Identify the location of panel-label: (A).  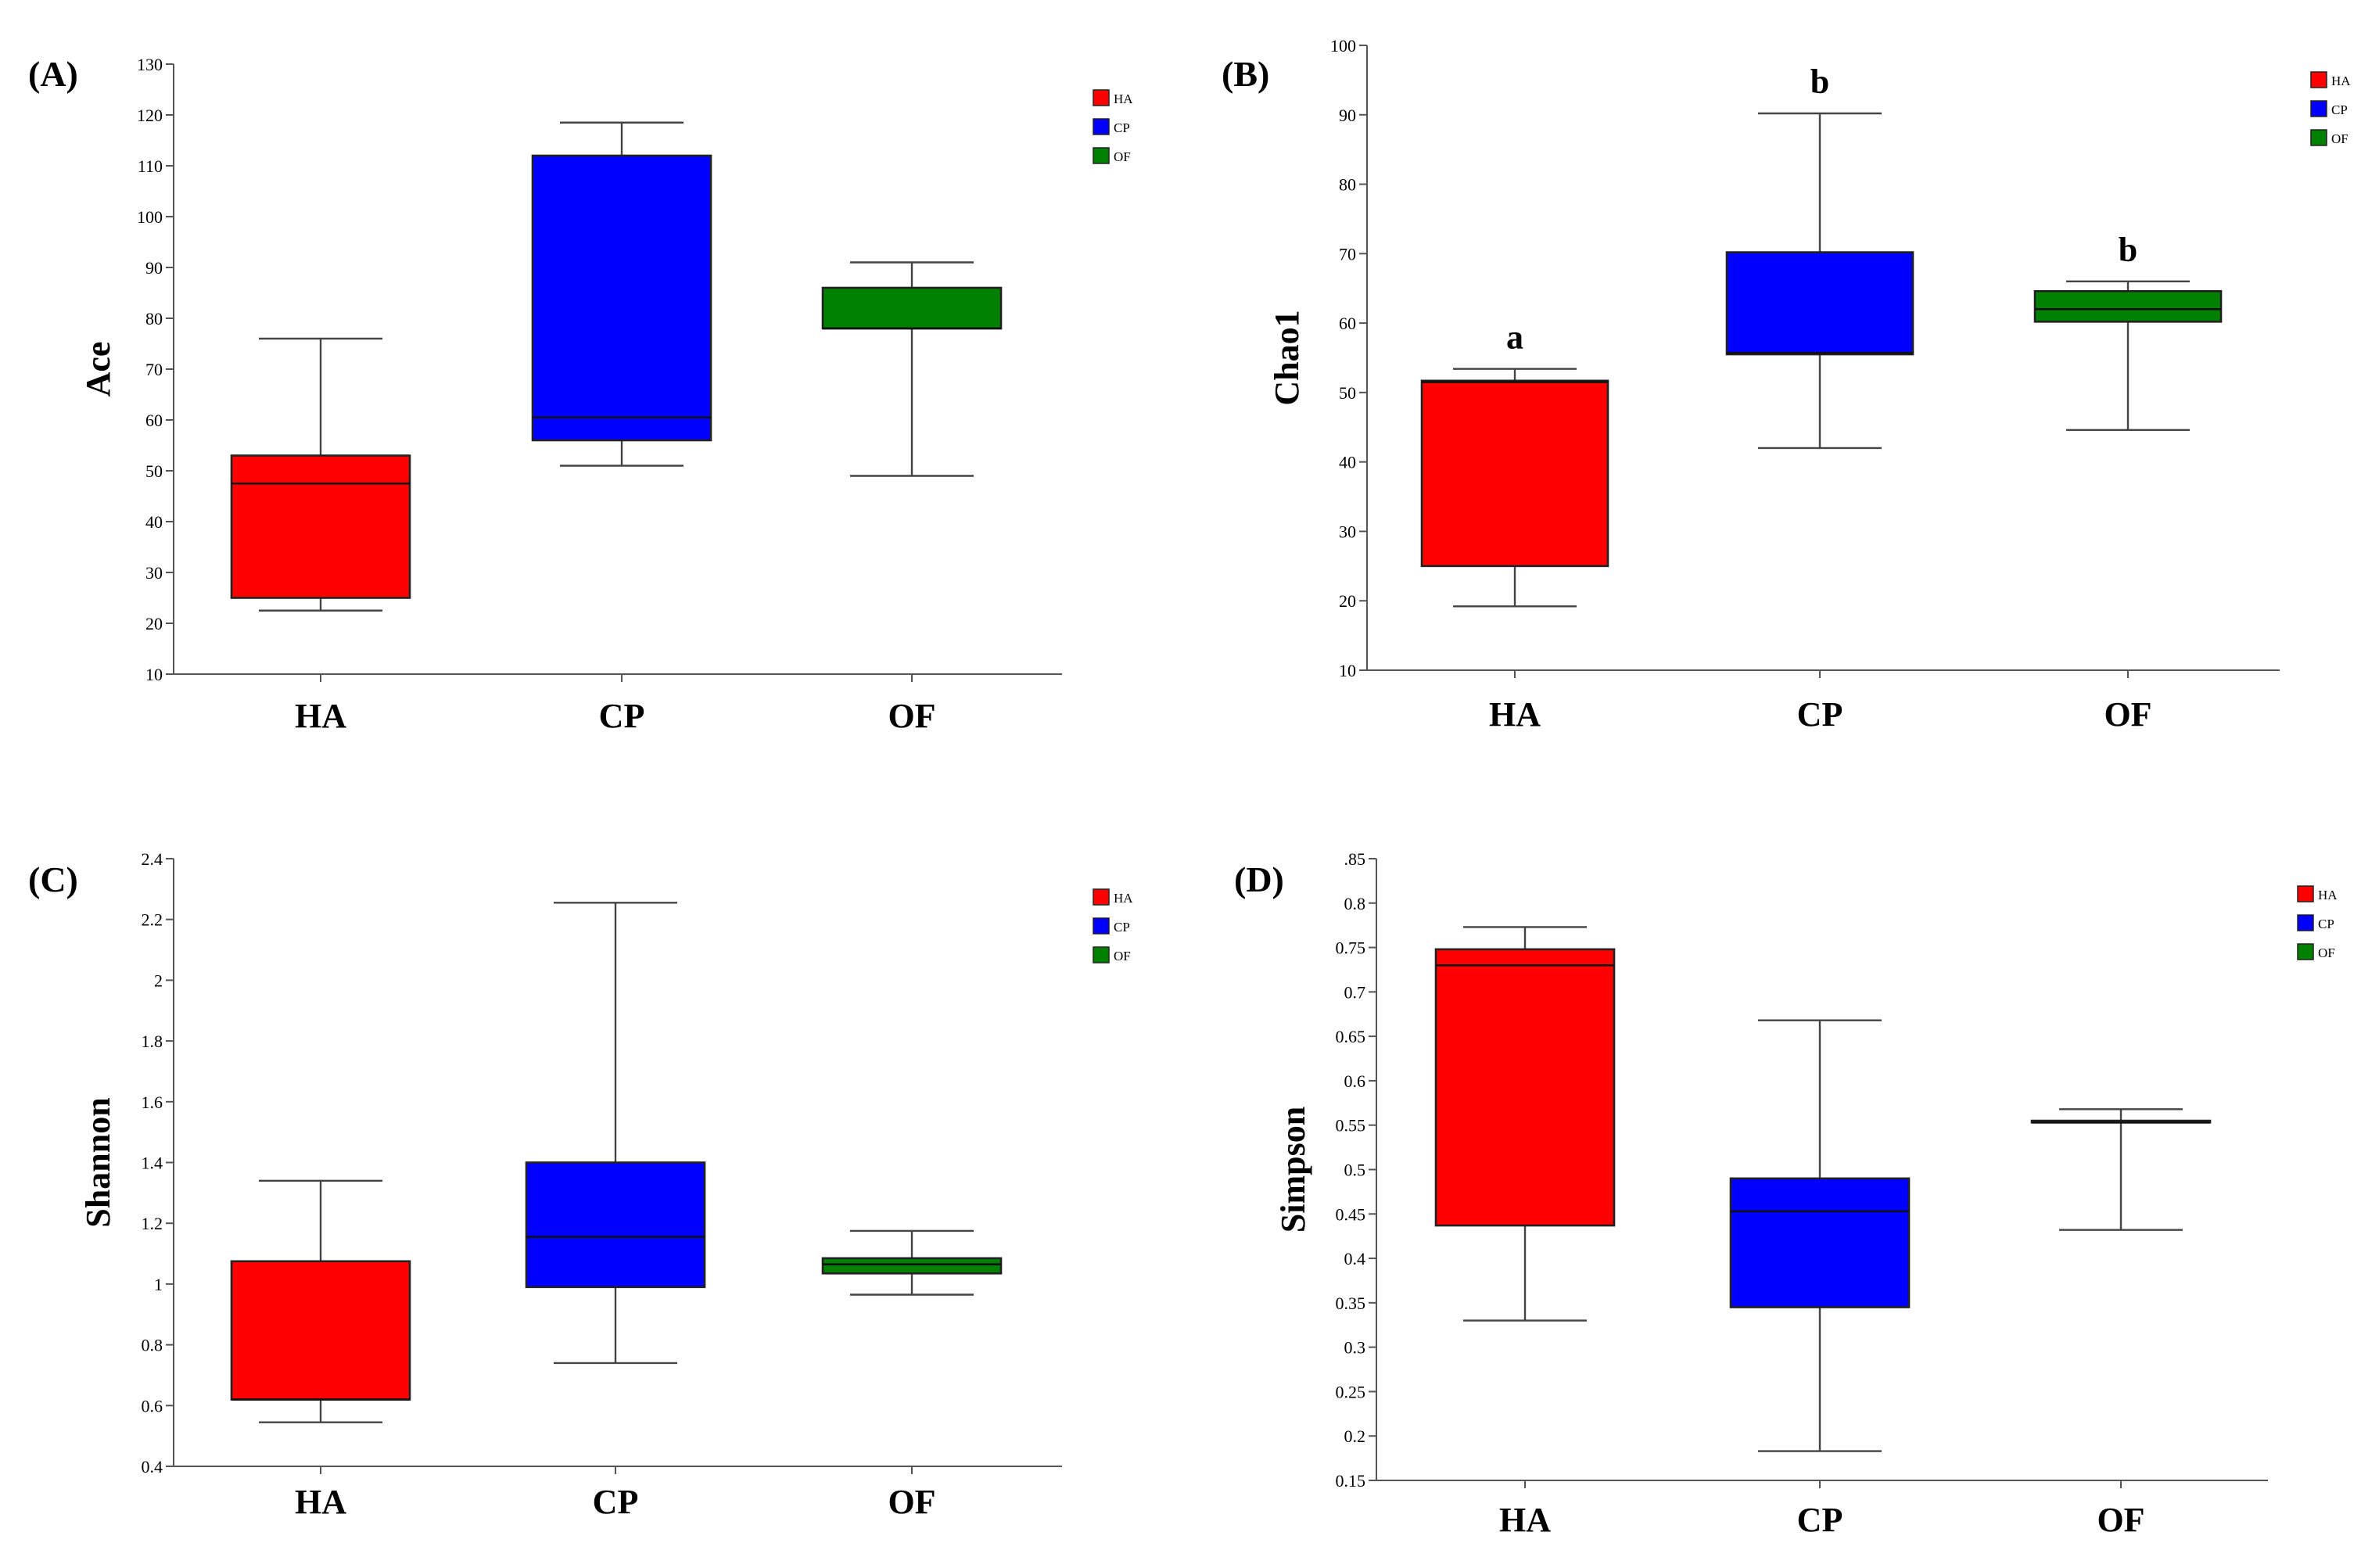
(53, 74).